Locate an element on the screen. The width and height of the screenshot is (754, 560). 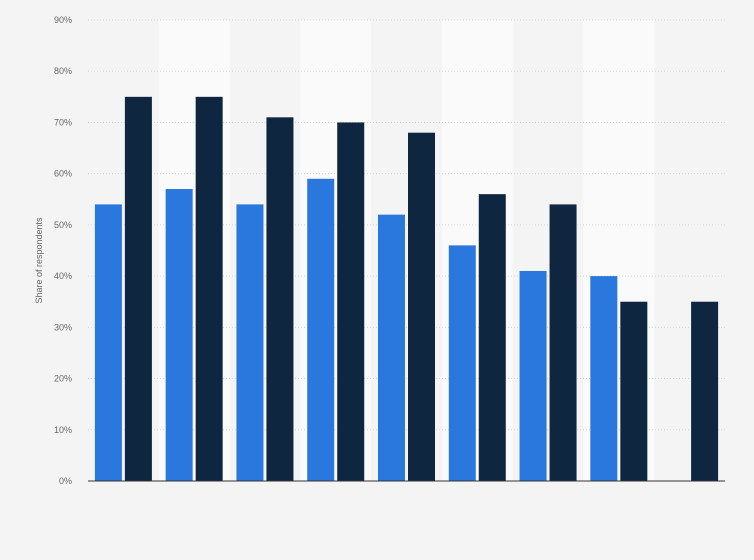
y-tick-label: 30% is located at coordinates (63, 327).